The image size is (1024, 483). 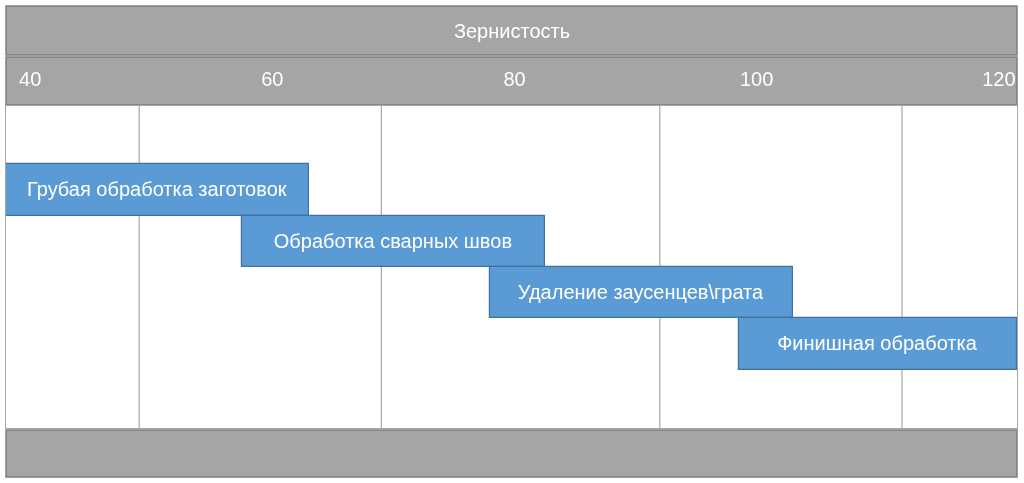 What do you see at coordinates (756, 79) in the screenshot?
I see `x-tick-label: 100` at bounding box center [756, 79].